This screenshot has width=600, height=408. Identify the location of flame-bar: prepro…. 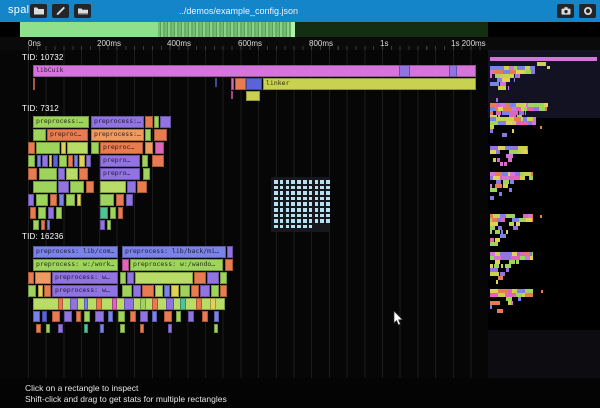
(120, 174).